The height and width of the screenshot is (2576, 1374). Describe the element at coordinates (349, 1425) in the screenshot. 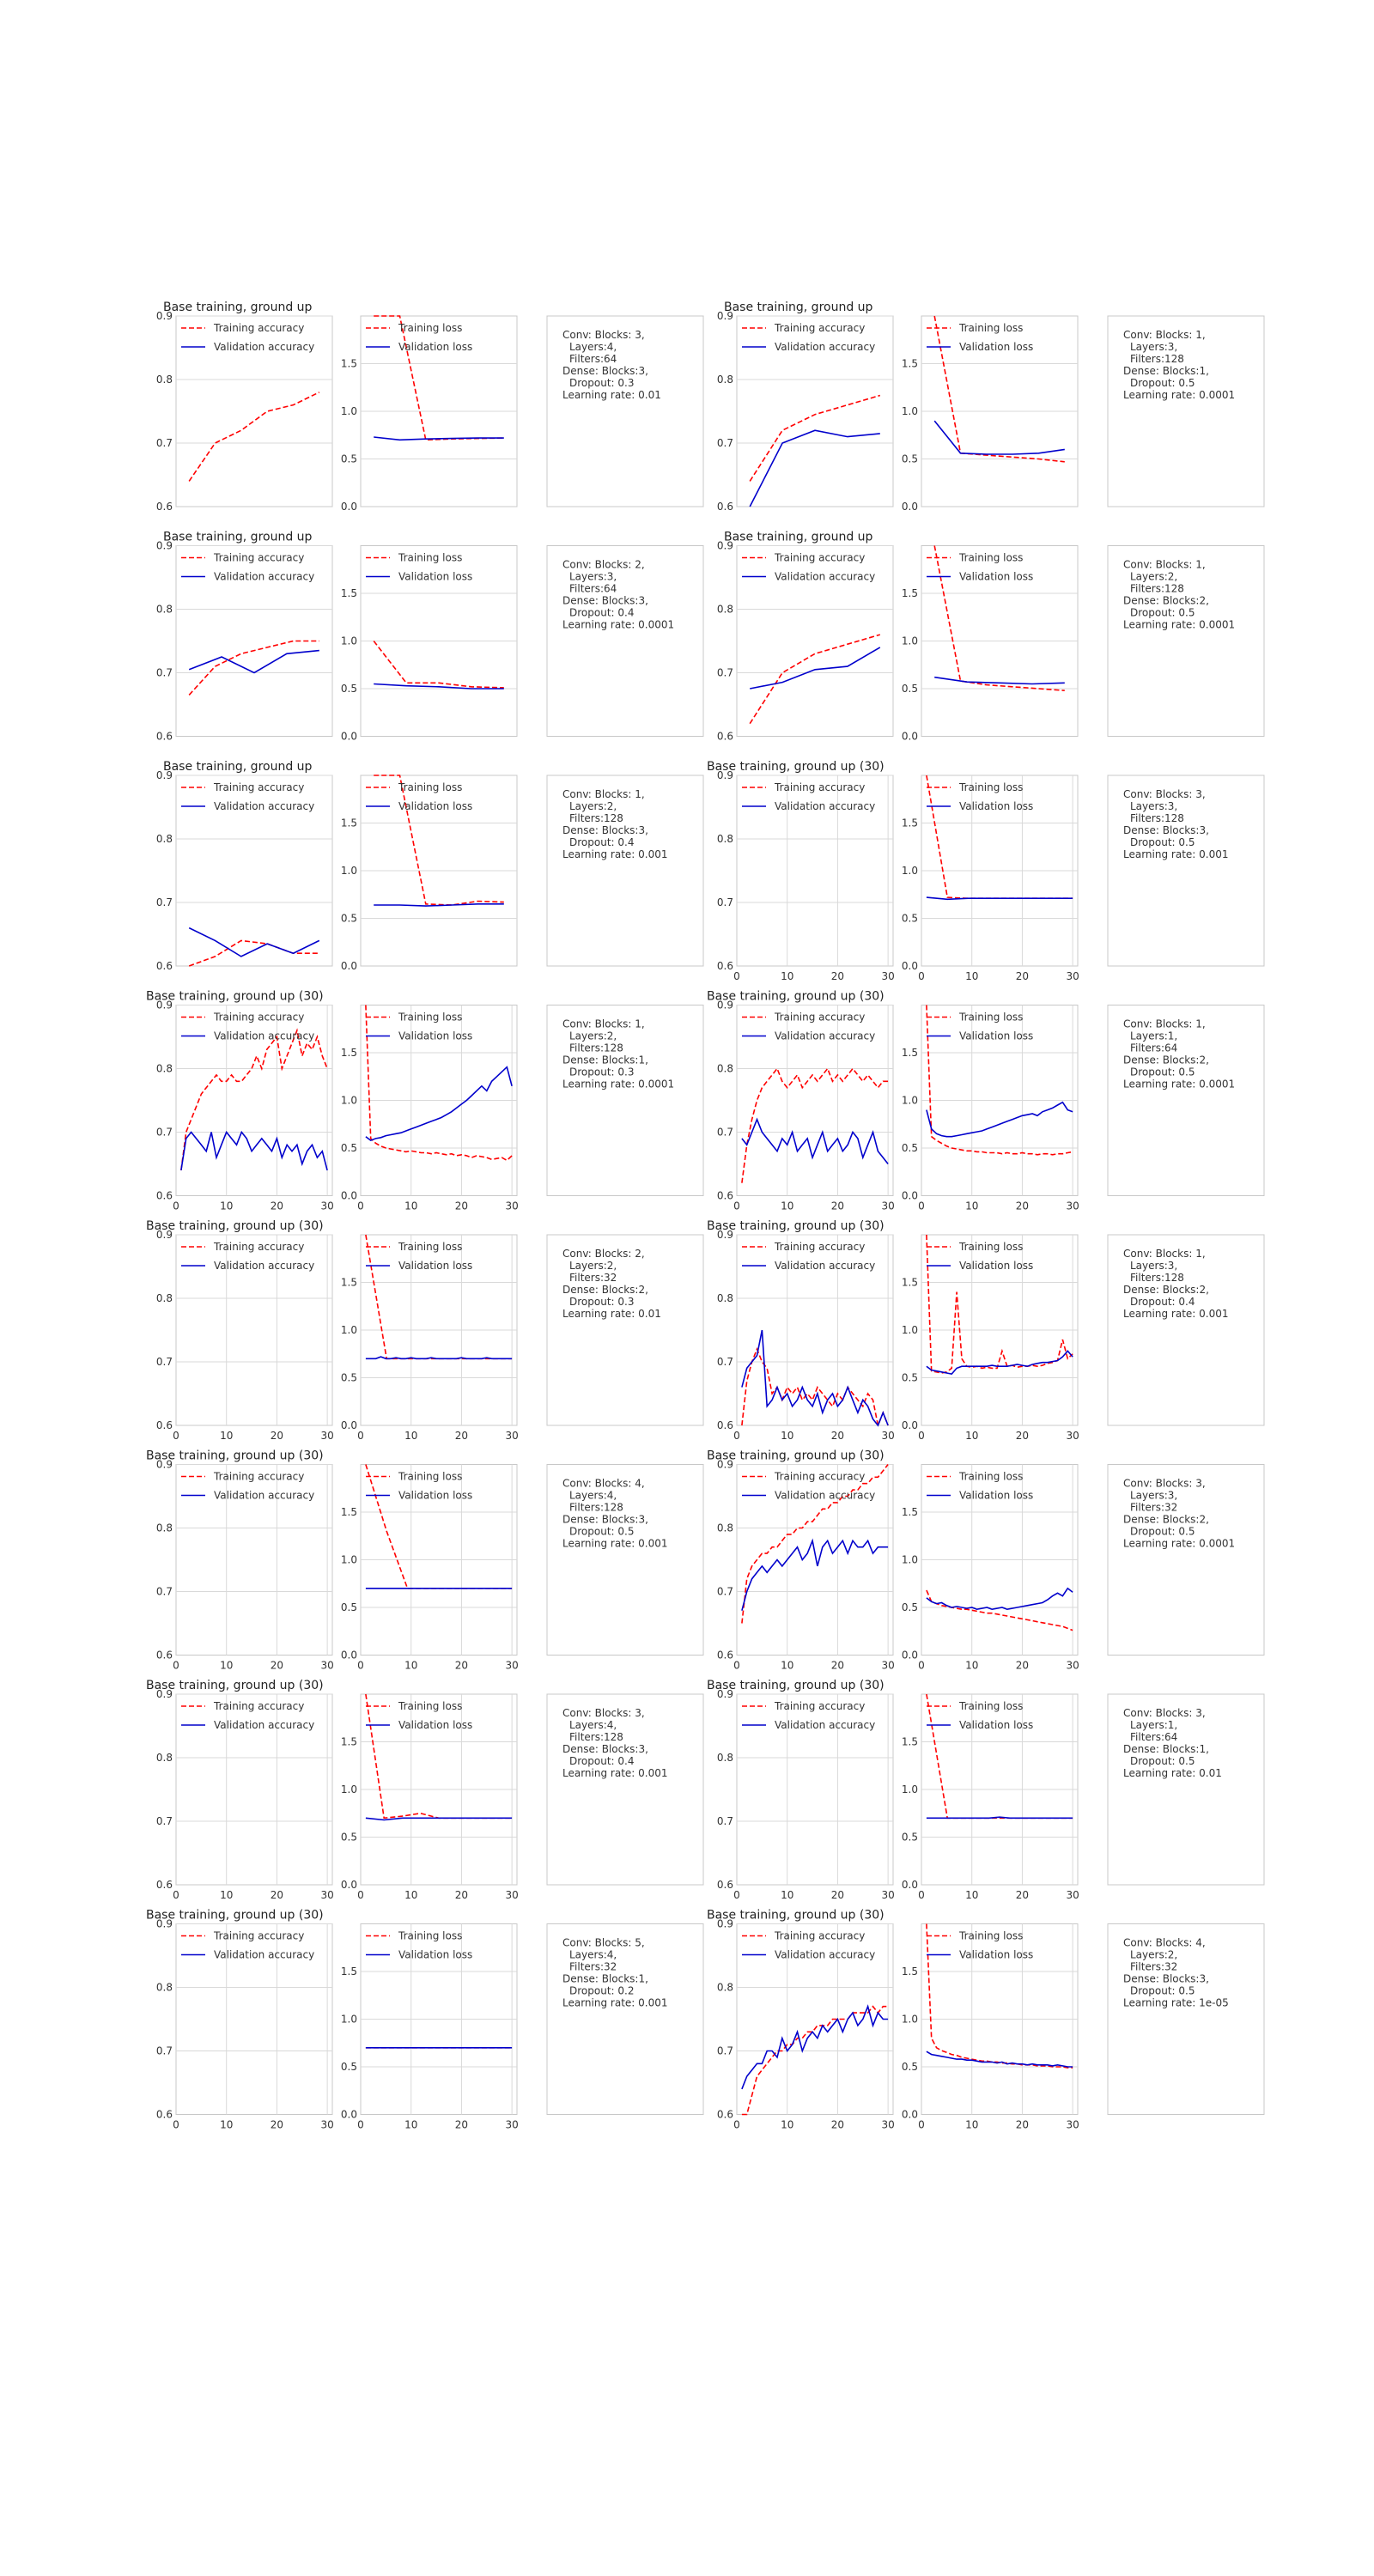

I see `y-tick-label: 0.0` at that location.